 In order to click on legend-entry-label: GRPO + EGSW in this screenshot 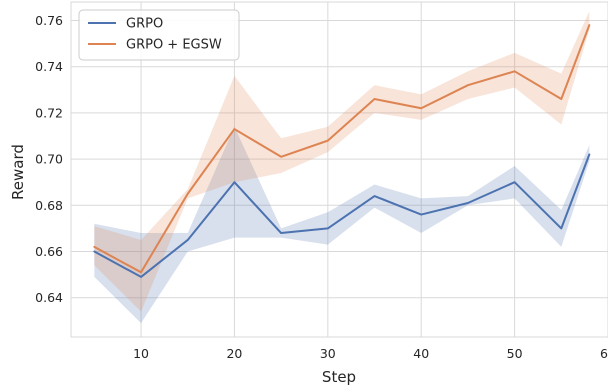, I will do `click(174, 45)`.